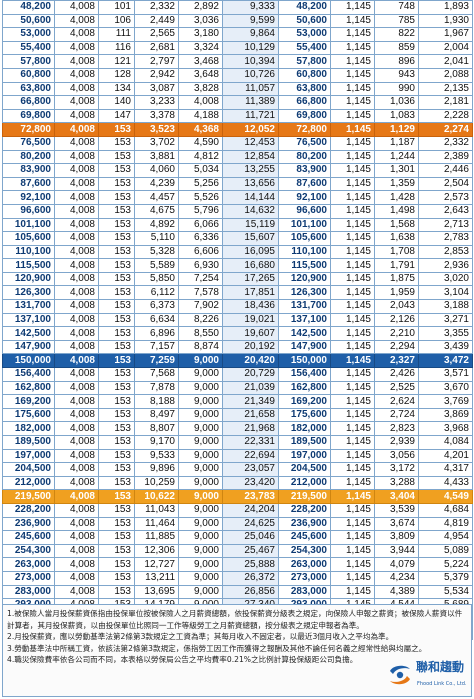 Image resolution: width=474 pixels, height=699 pixels. I want to click on table-cell: 11,057, so click(250, 89).